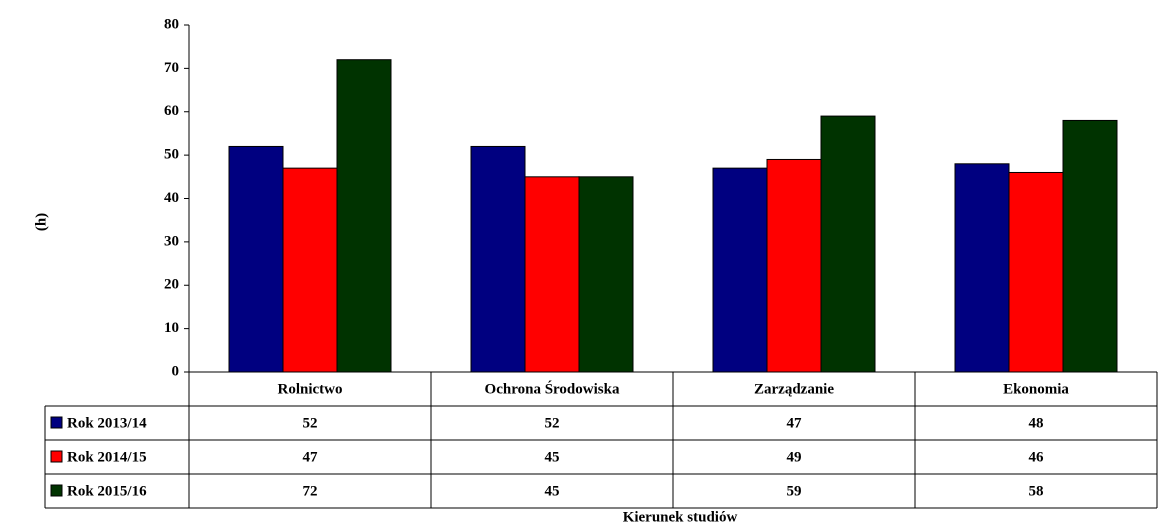 The height and width of the screenshot is (528, 1158). I want to click on legend-label: Rok 2014/15, so click(107, 457).